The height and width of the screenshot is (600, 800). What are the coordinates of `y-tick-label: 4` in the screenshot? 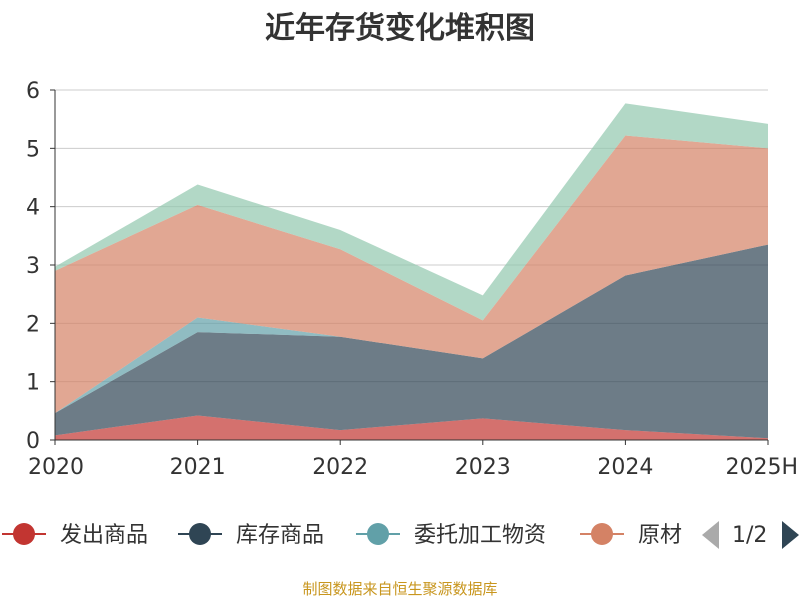 It's located at (33, 208).